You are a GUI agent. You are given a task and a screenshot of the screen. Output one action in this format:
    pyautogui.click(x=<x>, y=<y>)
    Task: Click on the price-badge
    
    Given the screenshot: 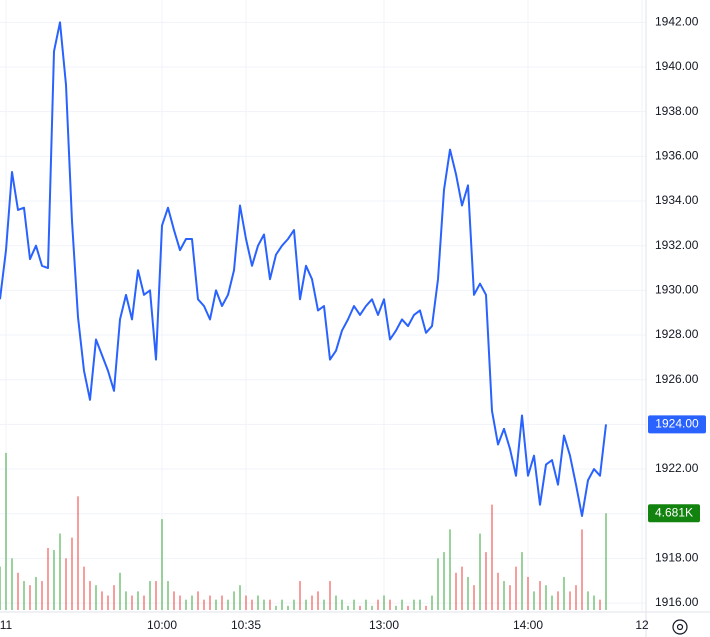 What is the action you would take?
    pyautogui.click(x=677, y=424)
    